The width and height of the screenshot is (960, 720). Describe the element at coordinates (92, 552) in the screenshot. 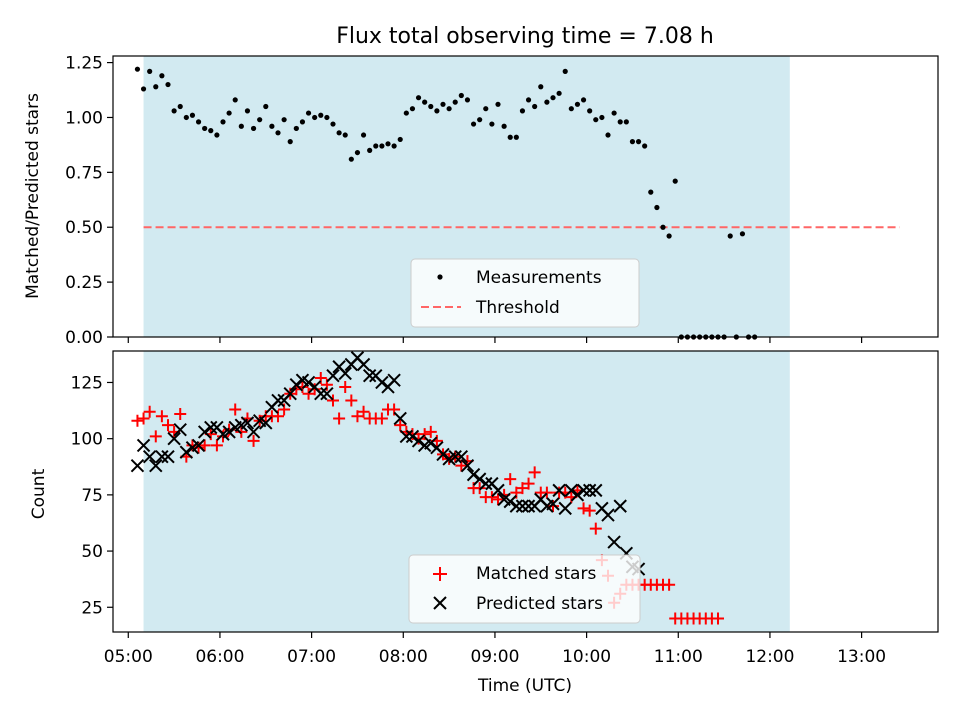

I see `bottom-ytick-label: 50` at that location.